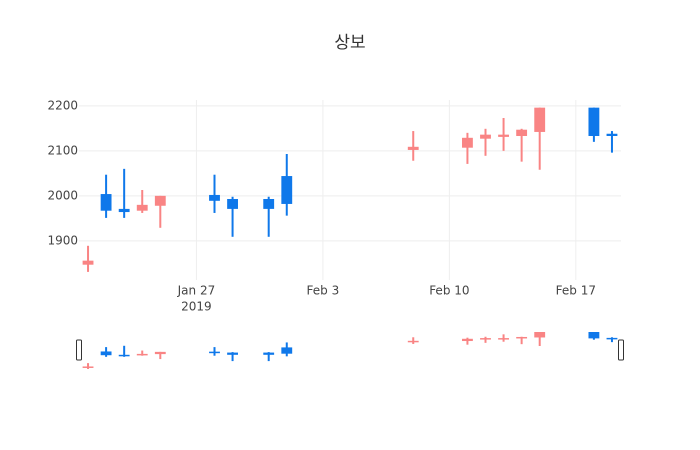  I want to click on y-tick-label: 1900, so click(62, 240).